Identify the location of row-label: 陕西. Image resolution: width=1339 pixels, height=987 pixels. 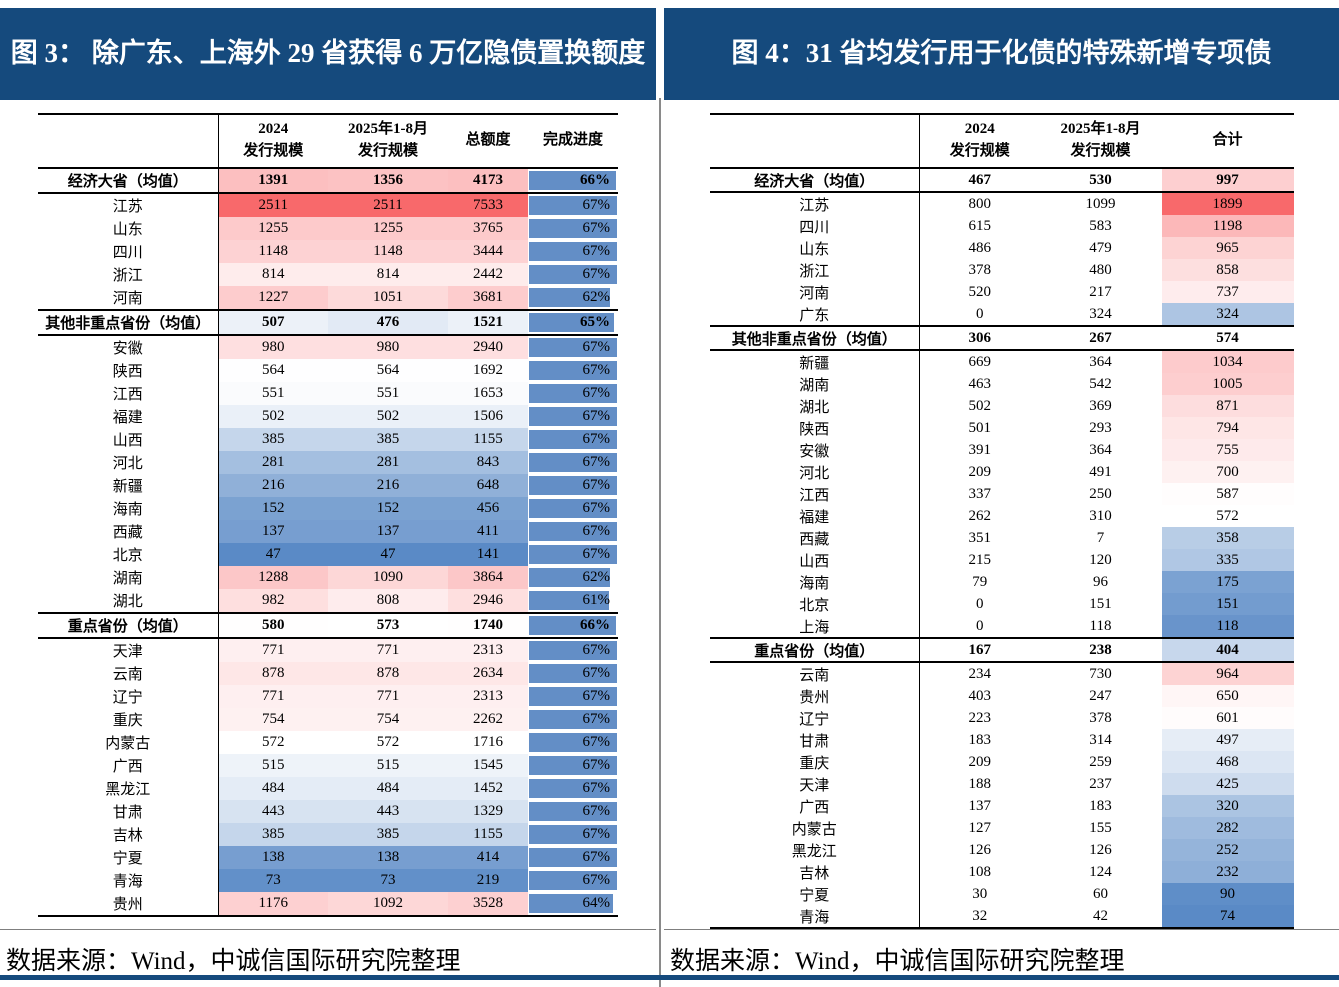
(814, 428).